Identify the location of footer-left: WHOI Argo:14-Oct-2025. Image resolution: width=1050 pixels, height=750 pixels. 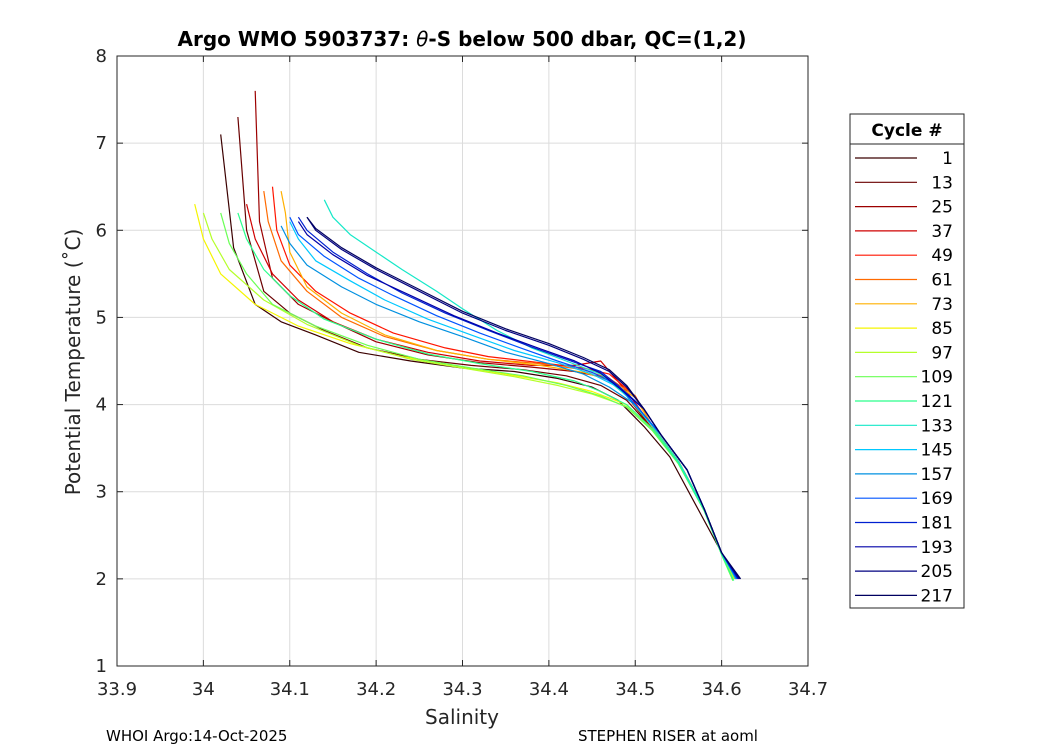
(196, 736).